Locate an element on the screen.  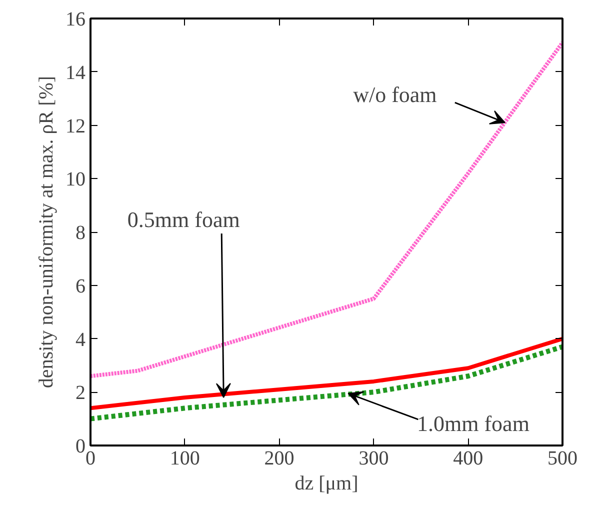
y-axis-title: density non-uniformity at max. ρR [%] is located at coordinates (47, 232).